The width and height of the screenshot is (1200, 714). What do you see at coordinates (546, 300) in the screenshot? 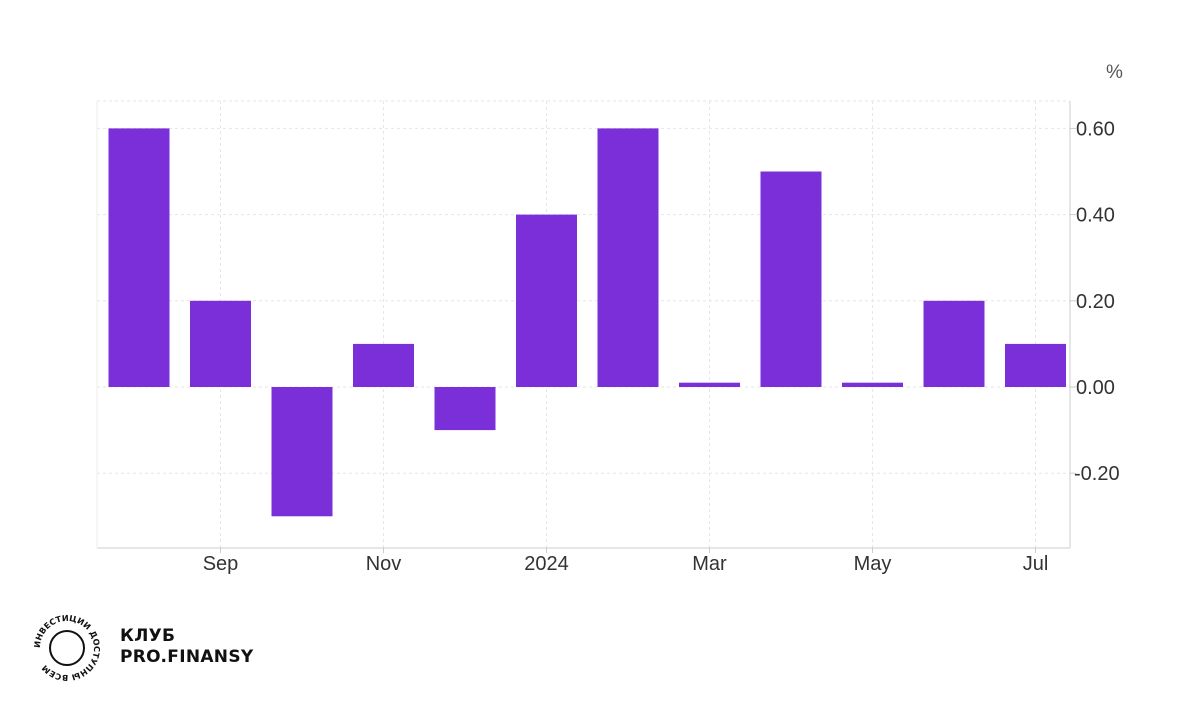
I see `bar-2024` at bounding box center [546, 300].